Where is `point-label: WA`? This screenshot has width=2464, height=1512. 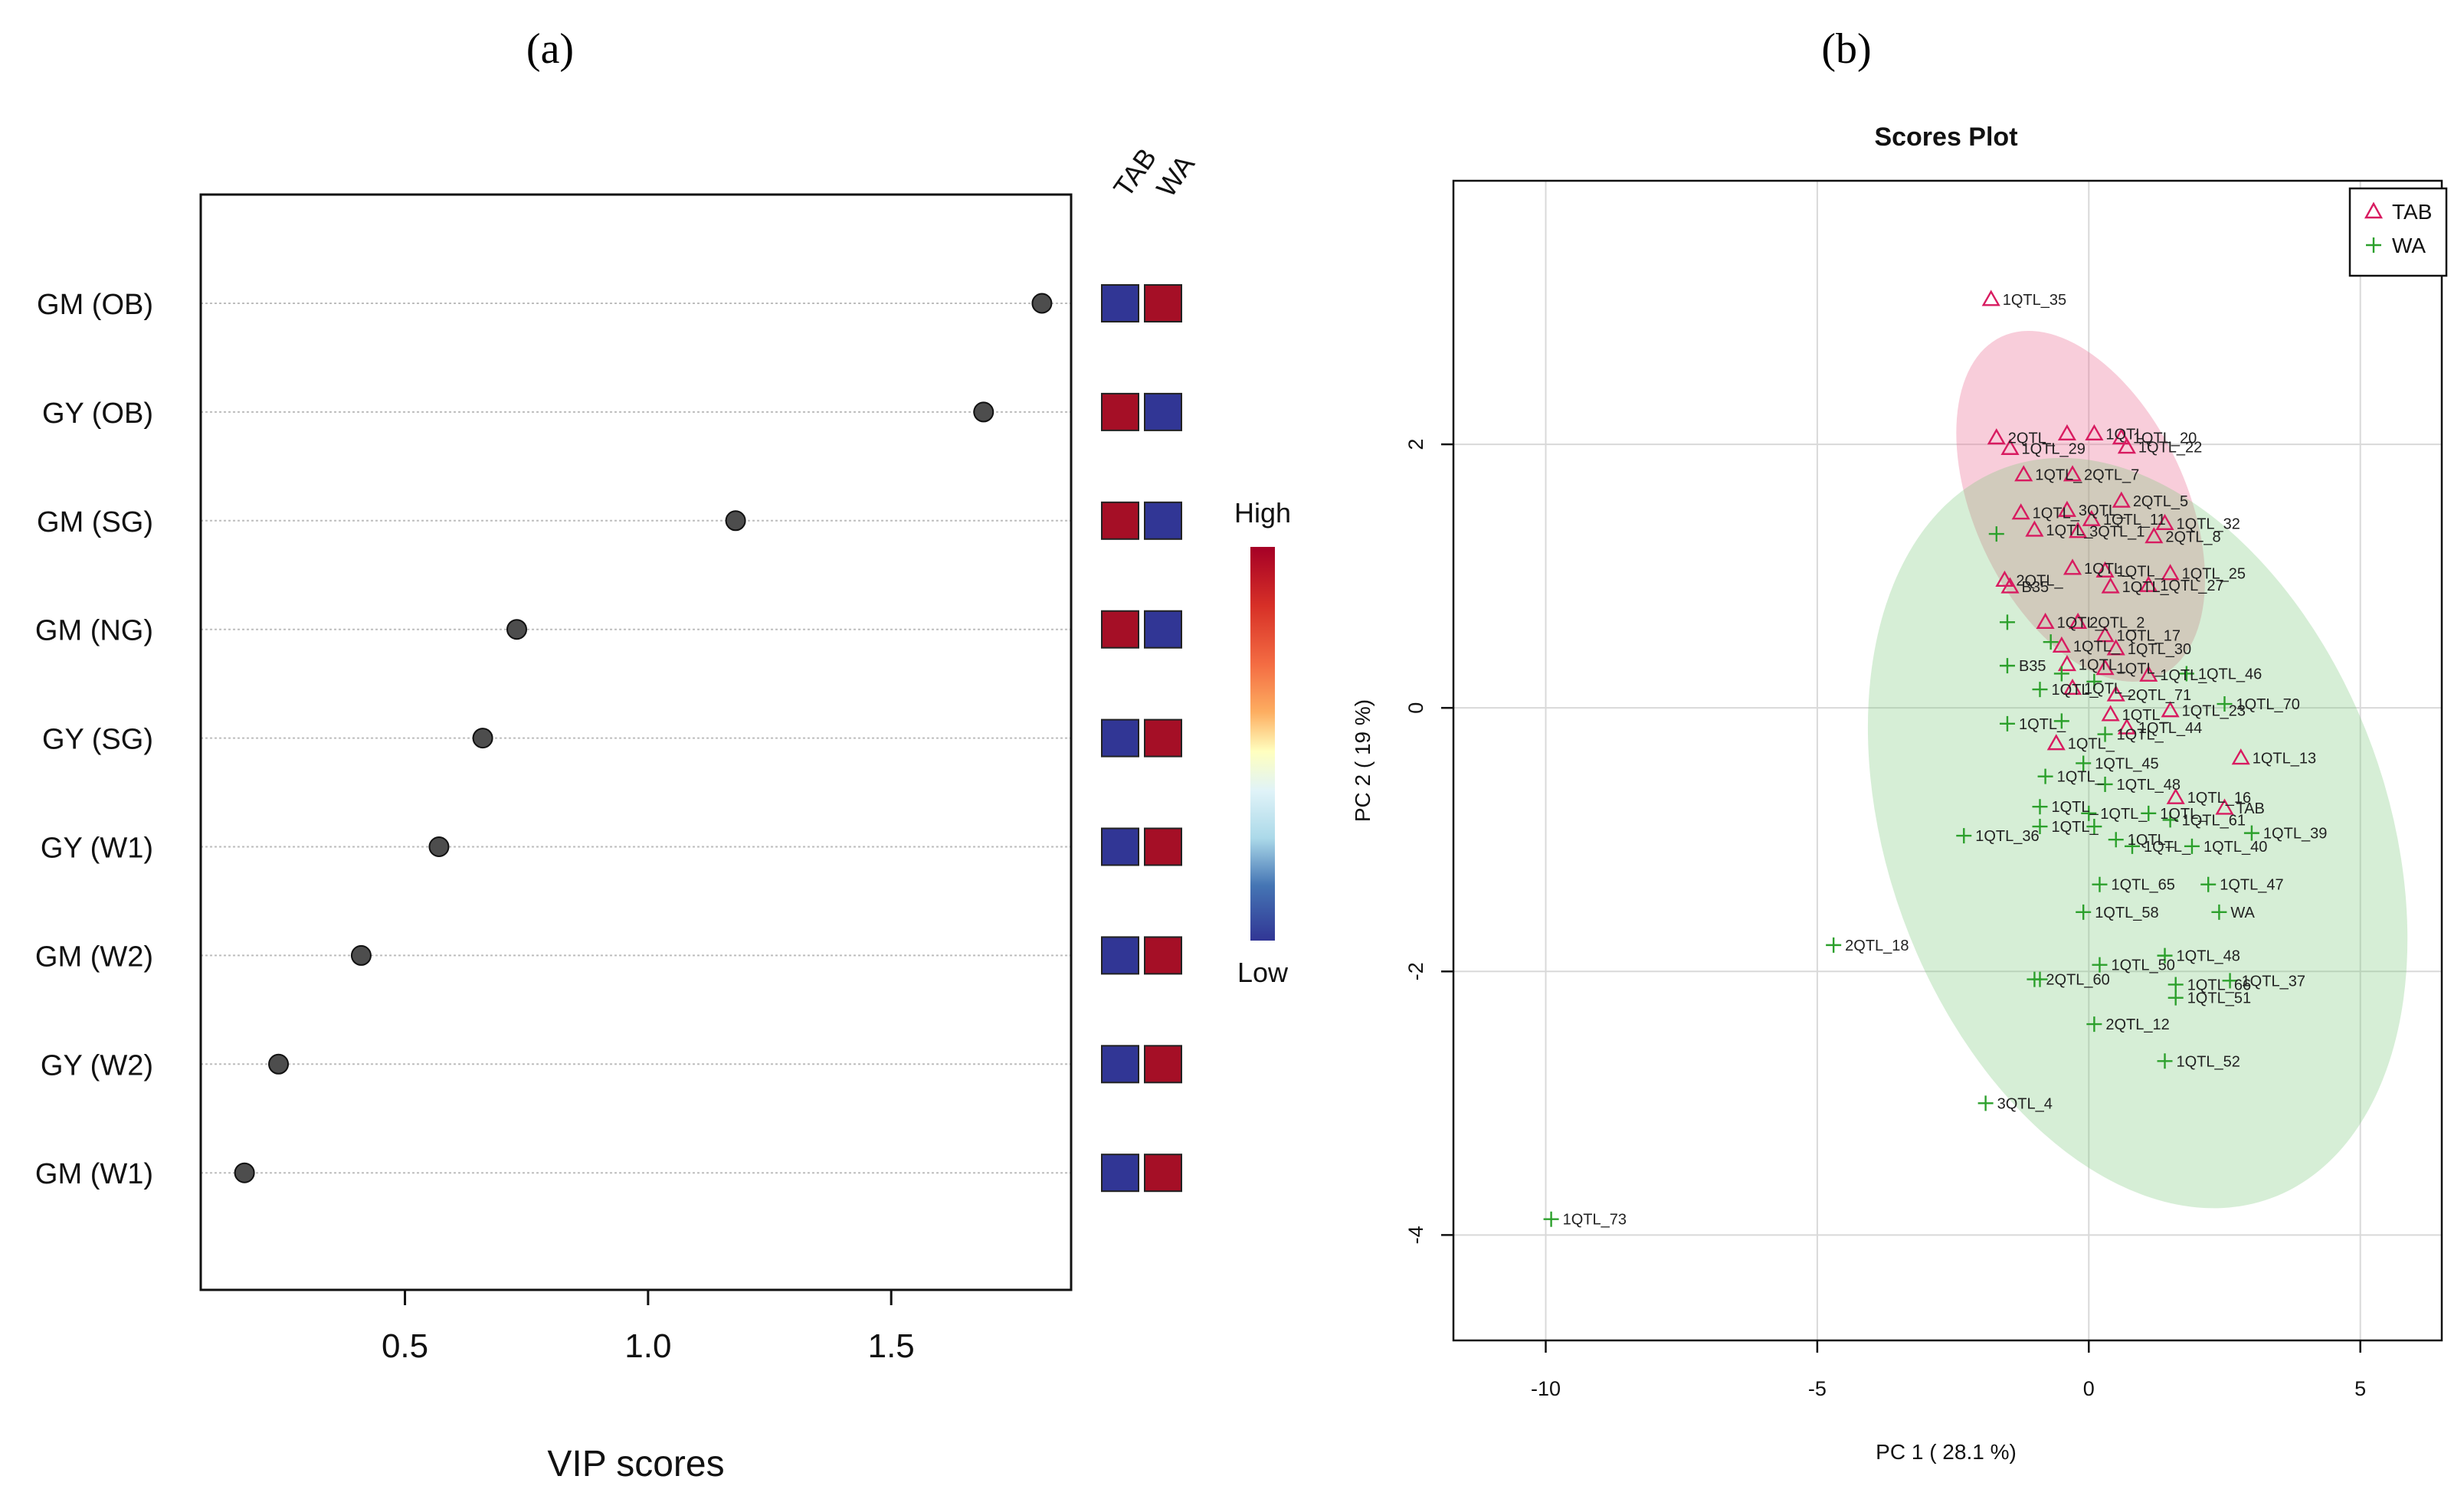
point-label: WA is located at coordinates (2242, 913).